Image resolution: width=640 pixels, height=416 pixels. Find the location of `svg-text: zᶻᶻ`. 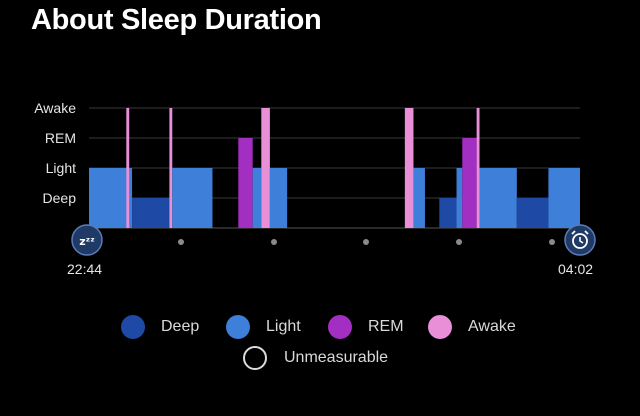

svg-text: zᶻᶻ is located at coordinates (87, 241).